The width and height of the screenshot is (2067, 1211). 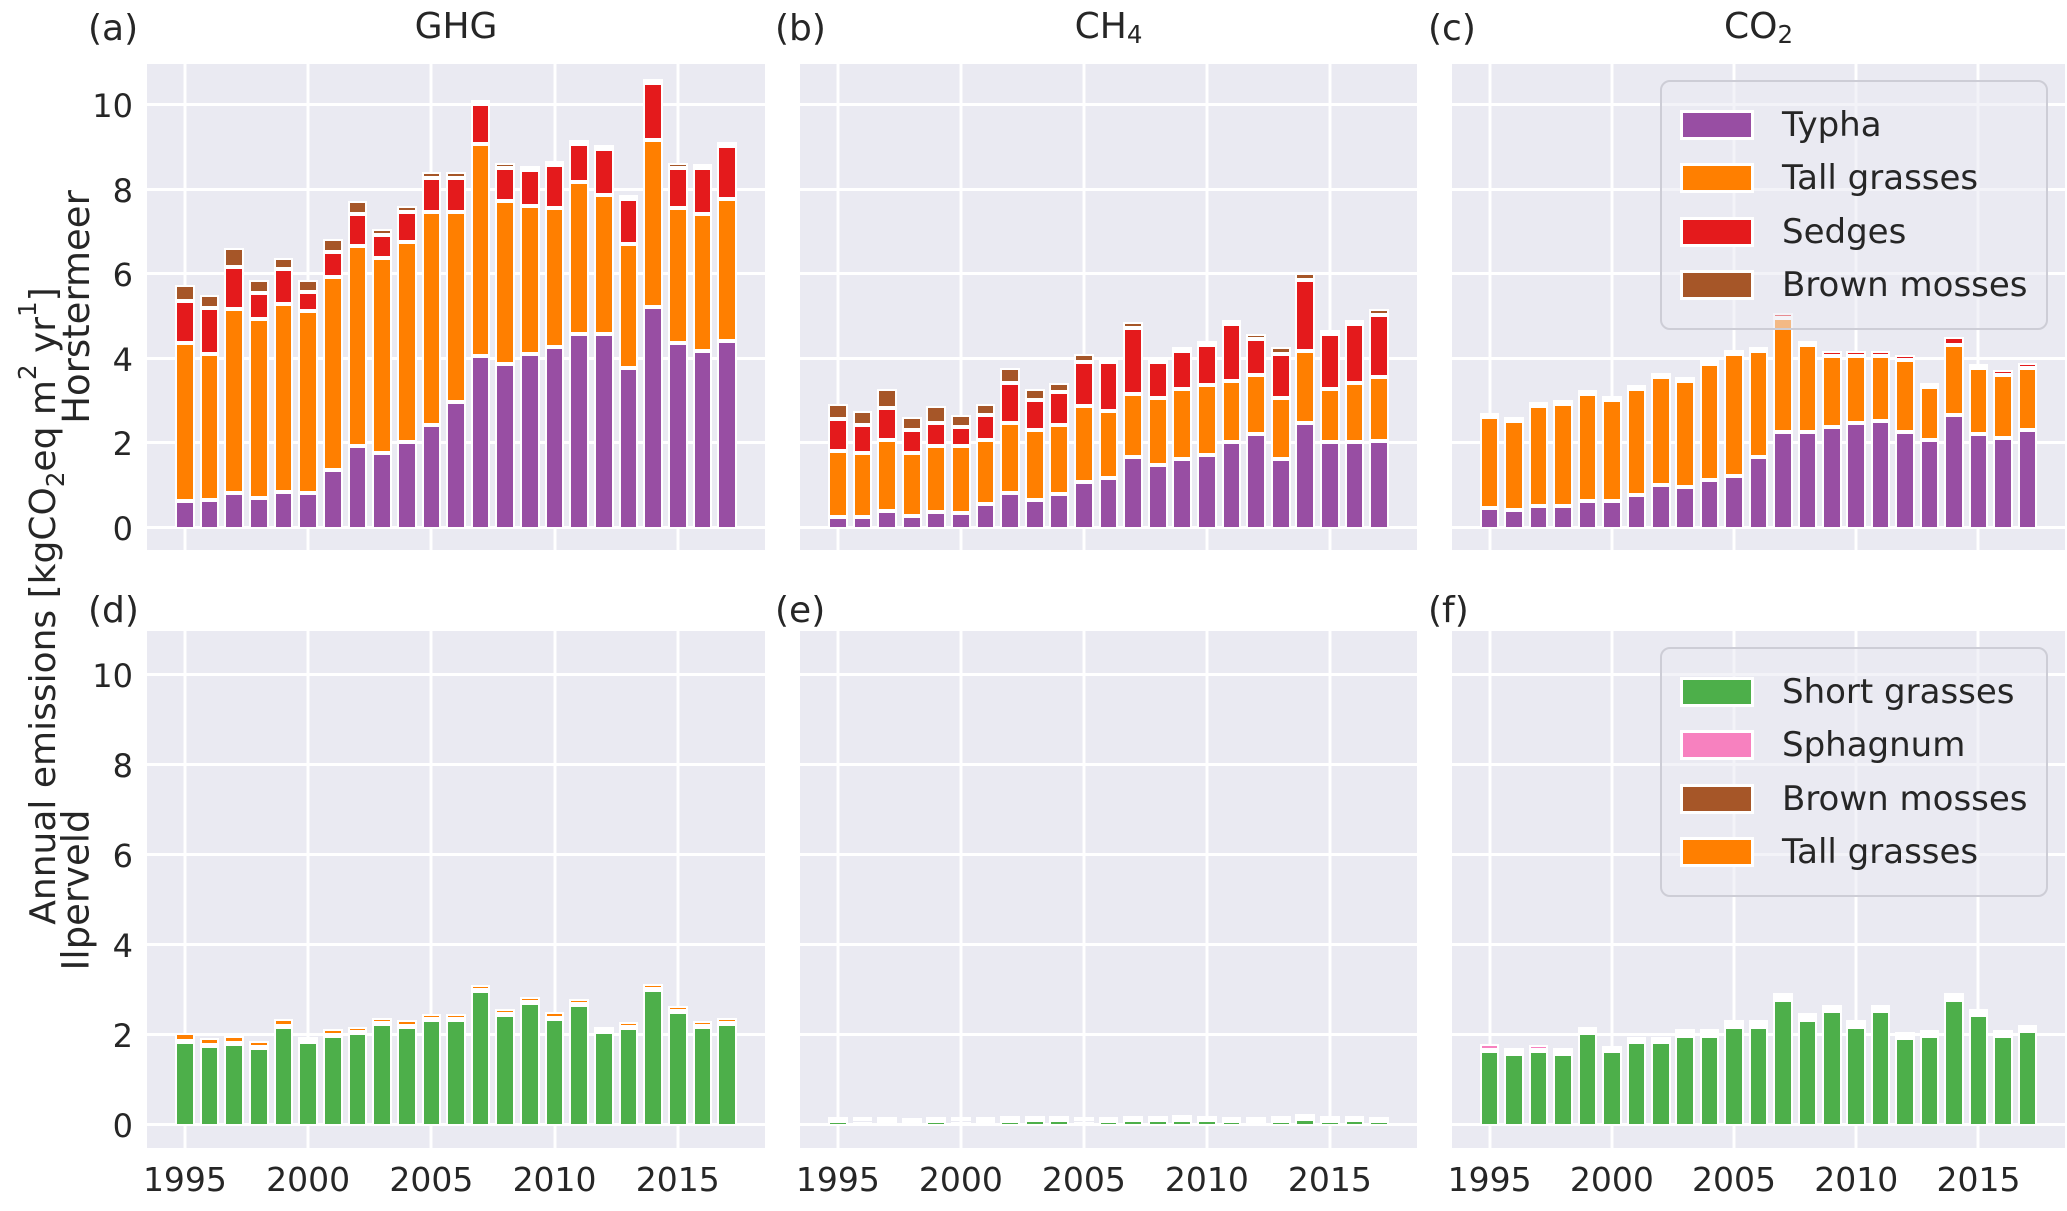 I want to click on bar-1997-typha, so click(x=1538, y=517).